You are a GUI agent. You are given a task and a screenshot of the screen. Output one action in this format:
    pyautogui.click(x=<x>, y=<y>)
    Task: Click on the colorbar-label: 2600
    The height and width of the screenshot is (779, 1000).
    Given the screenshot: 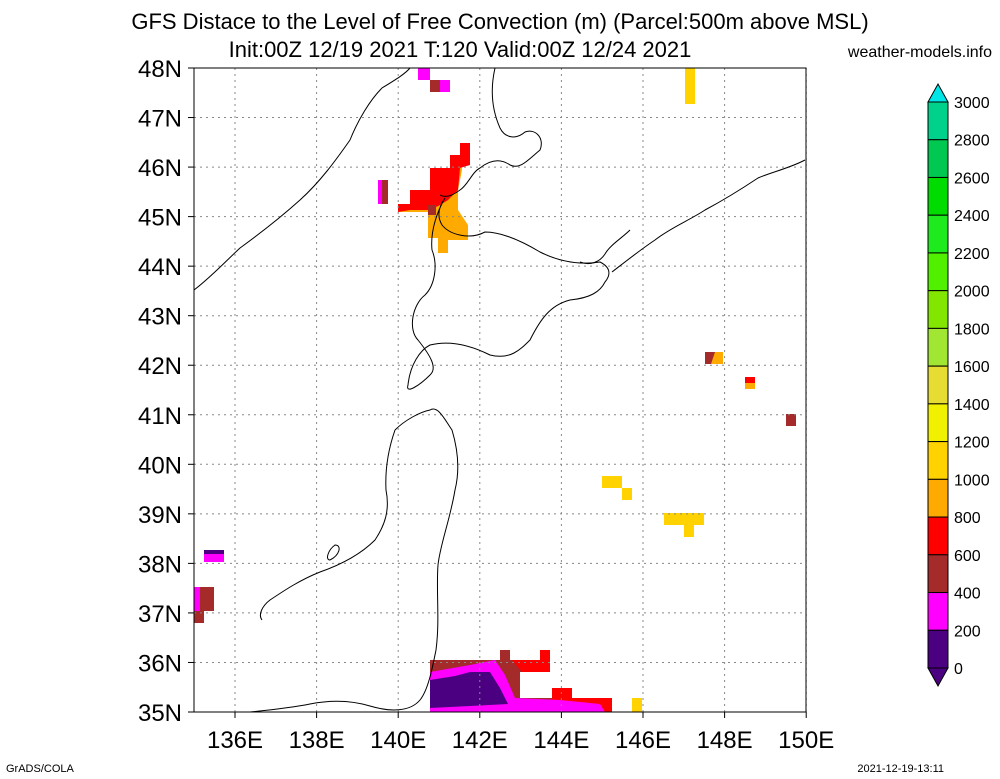 What is the action you would take?
    pyautogui.click(x=972, y=178)
    